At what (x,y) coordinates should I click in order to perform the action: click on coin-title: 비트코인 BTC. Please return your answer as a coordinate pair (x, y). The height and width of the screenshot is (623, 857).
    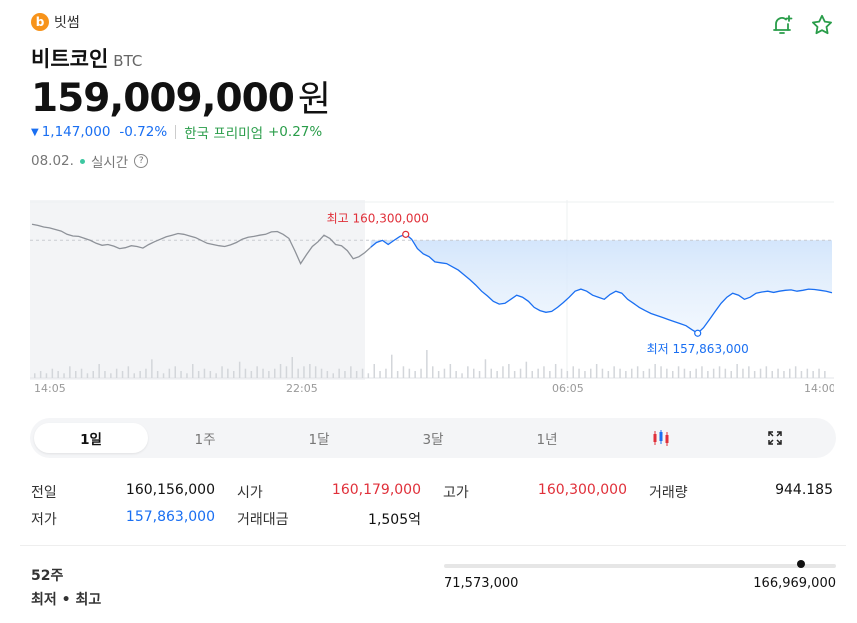
    Looking at the image, I should click on (86, 58).